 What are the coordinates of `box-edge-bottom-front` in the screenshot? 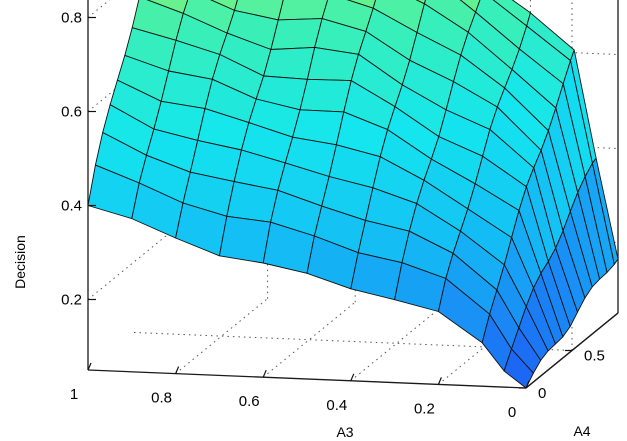 It's located at (307, 379).